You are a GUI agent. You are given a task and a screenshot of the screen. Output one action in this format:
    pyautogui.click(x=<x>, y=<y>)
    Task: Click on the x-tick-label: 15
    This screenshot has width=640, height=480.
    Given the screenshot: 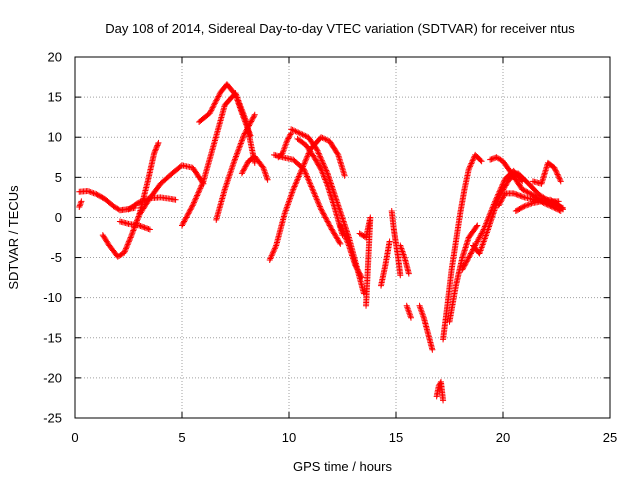 What is the action you would take?
    pyautogui.click(x=396, y=437)
    